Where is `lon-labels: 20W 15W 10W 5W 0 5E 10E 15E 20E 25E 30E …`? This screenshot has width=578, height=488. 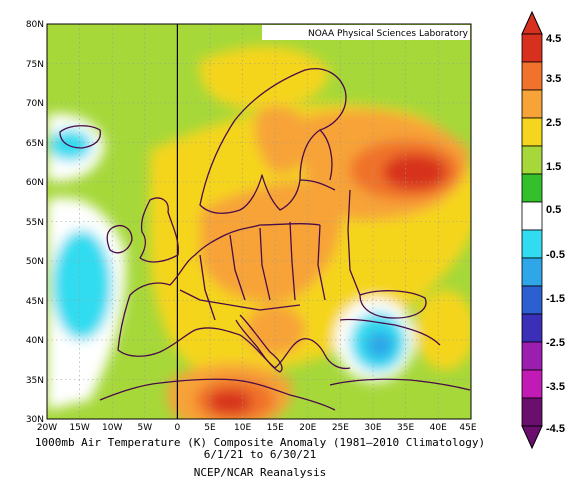 lon-labels: 20W 15W 10W 5W 0 5E 10E 15E 20E 25E 30E … is located at coordinates (257, 428).